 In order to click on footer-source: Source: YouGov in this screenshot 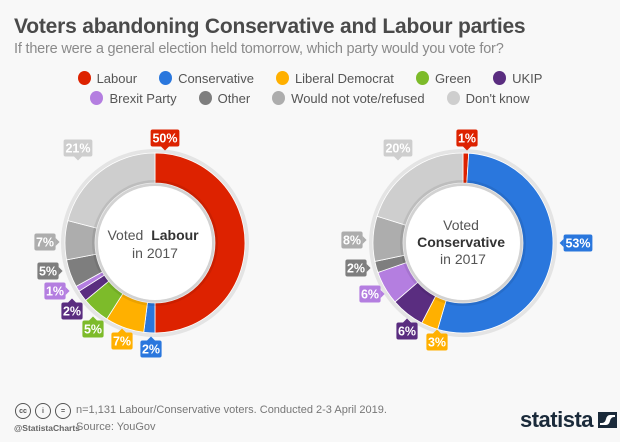, I will do `click(116, 427)`.